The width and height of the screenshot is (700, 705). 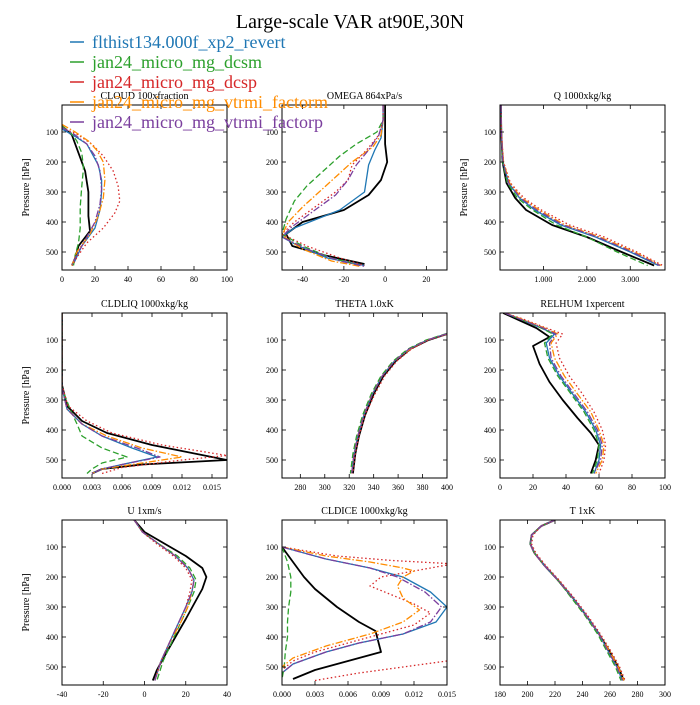 What do you see at coordinates (188, 42) in the screenshot?
I see `legend-label: flthist134.000f_xp2_revert` at bounding box center [188, 42].